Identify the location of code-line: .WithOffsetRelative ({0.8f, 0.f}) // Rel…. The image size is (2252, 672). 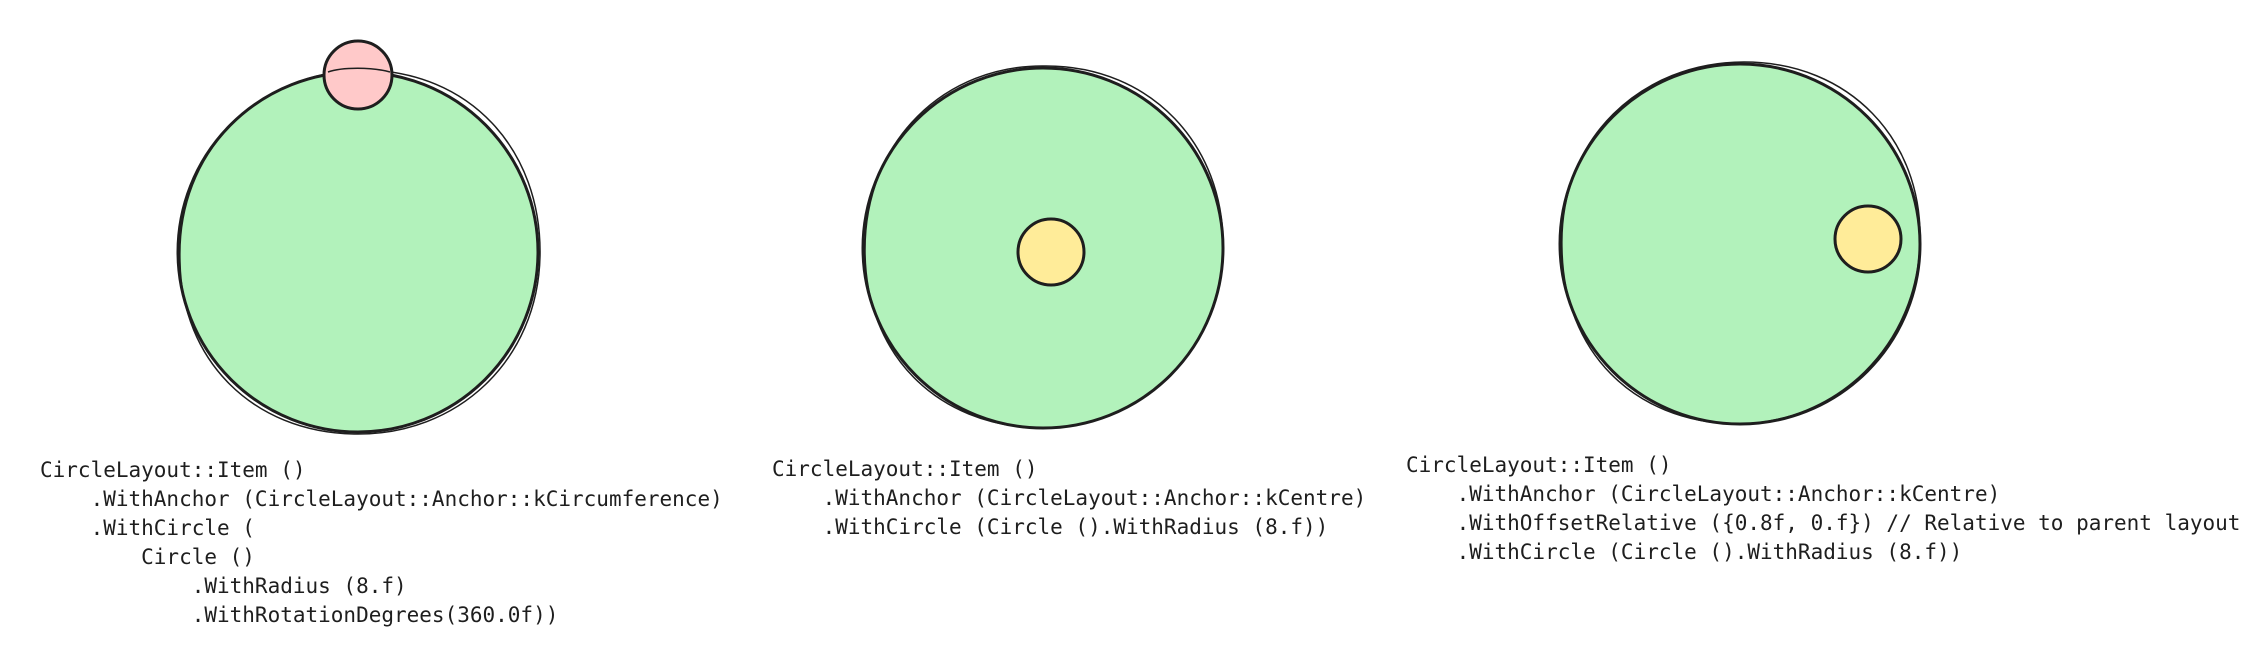
(1823, 523).